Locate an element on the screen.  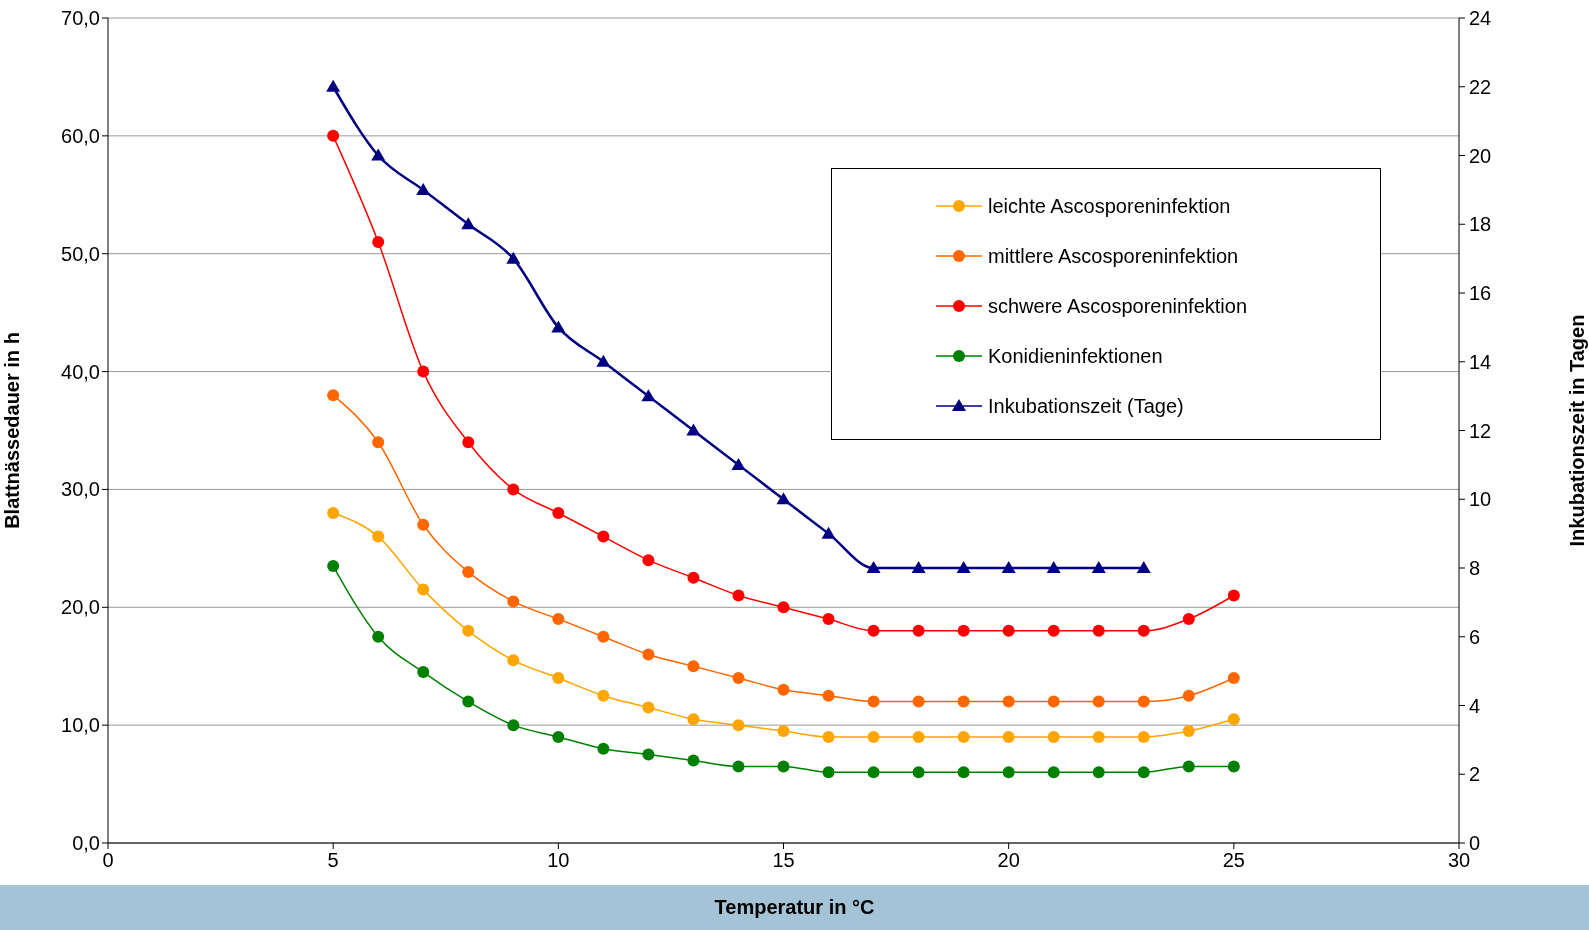
legend-label: mittlere Ascosporeninfektion is located at coordinates (1113, 256).